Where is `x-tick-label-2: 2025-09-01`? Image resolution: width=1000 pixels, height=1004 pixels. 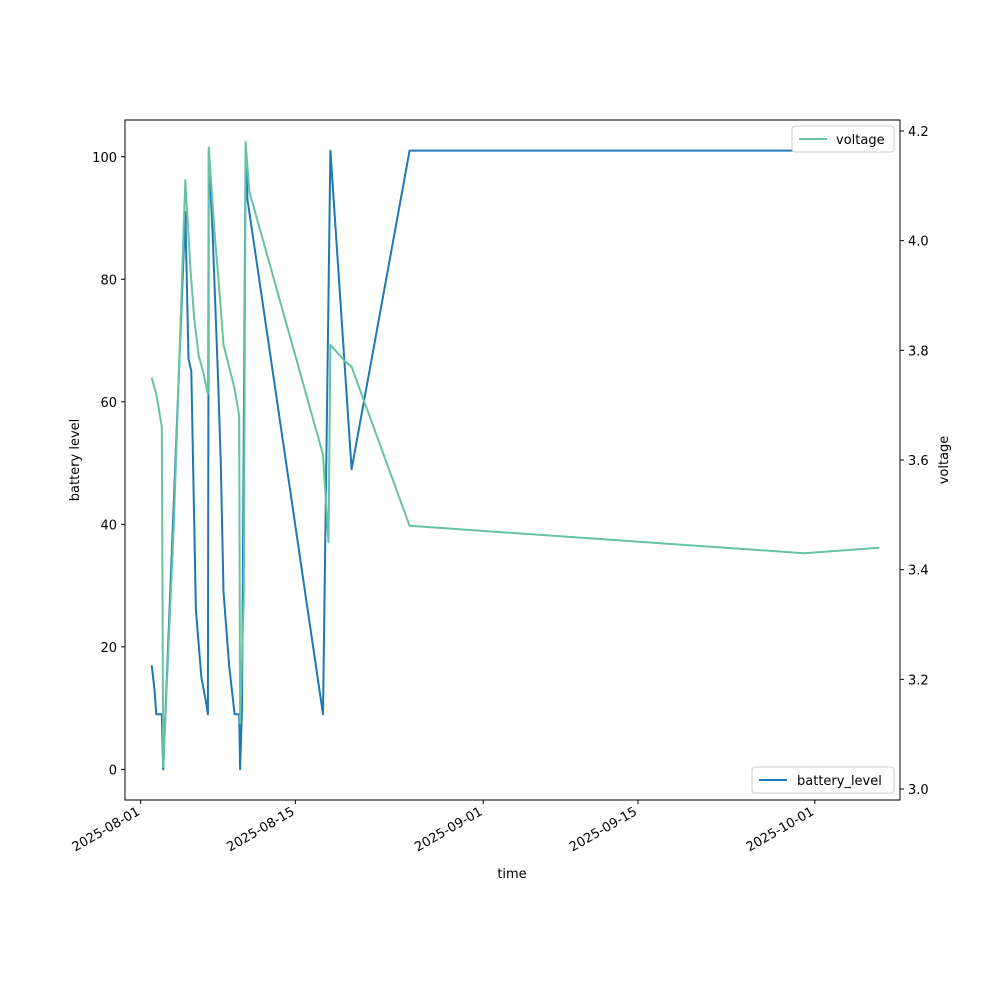 x-tick-label-2: 2025-09-01 is located at coordinates (448, 829).